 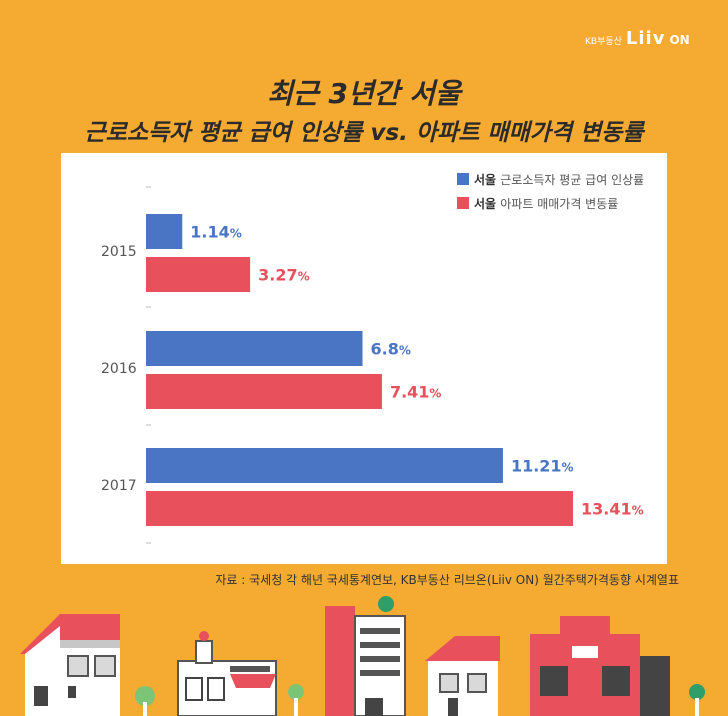 I want to click on data-label: 11.21%, so click(x=542, y=466).